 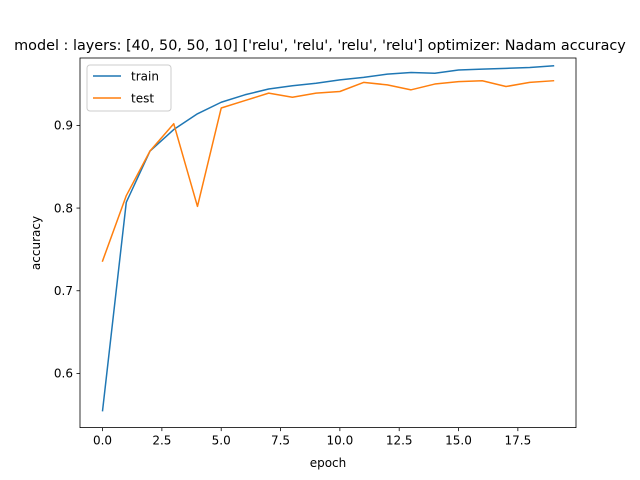 What do you see at coordinates (145, 76) in the screenshot?
I see `legend-label-train: train` at bounding box center [145, 76].